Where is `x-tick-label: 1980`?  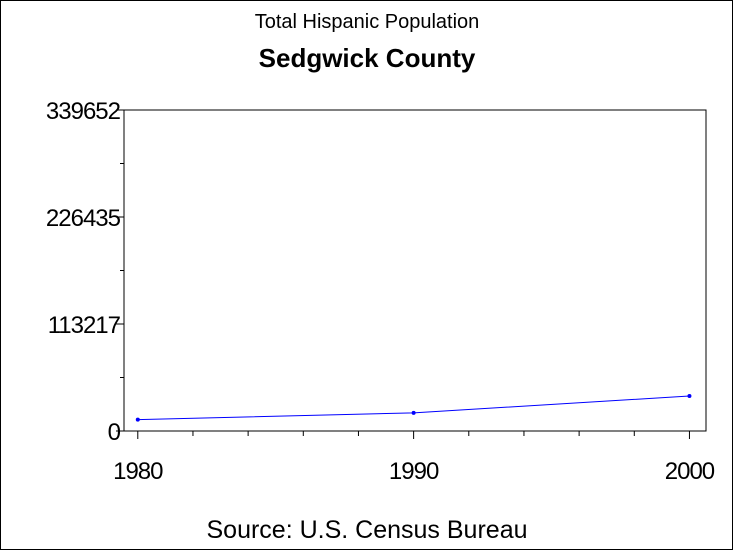
x-tick-label: 1980 is located at coordinates (138, 471).